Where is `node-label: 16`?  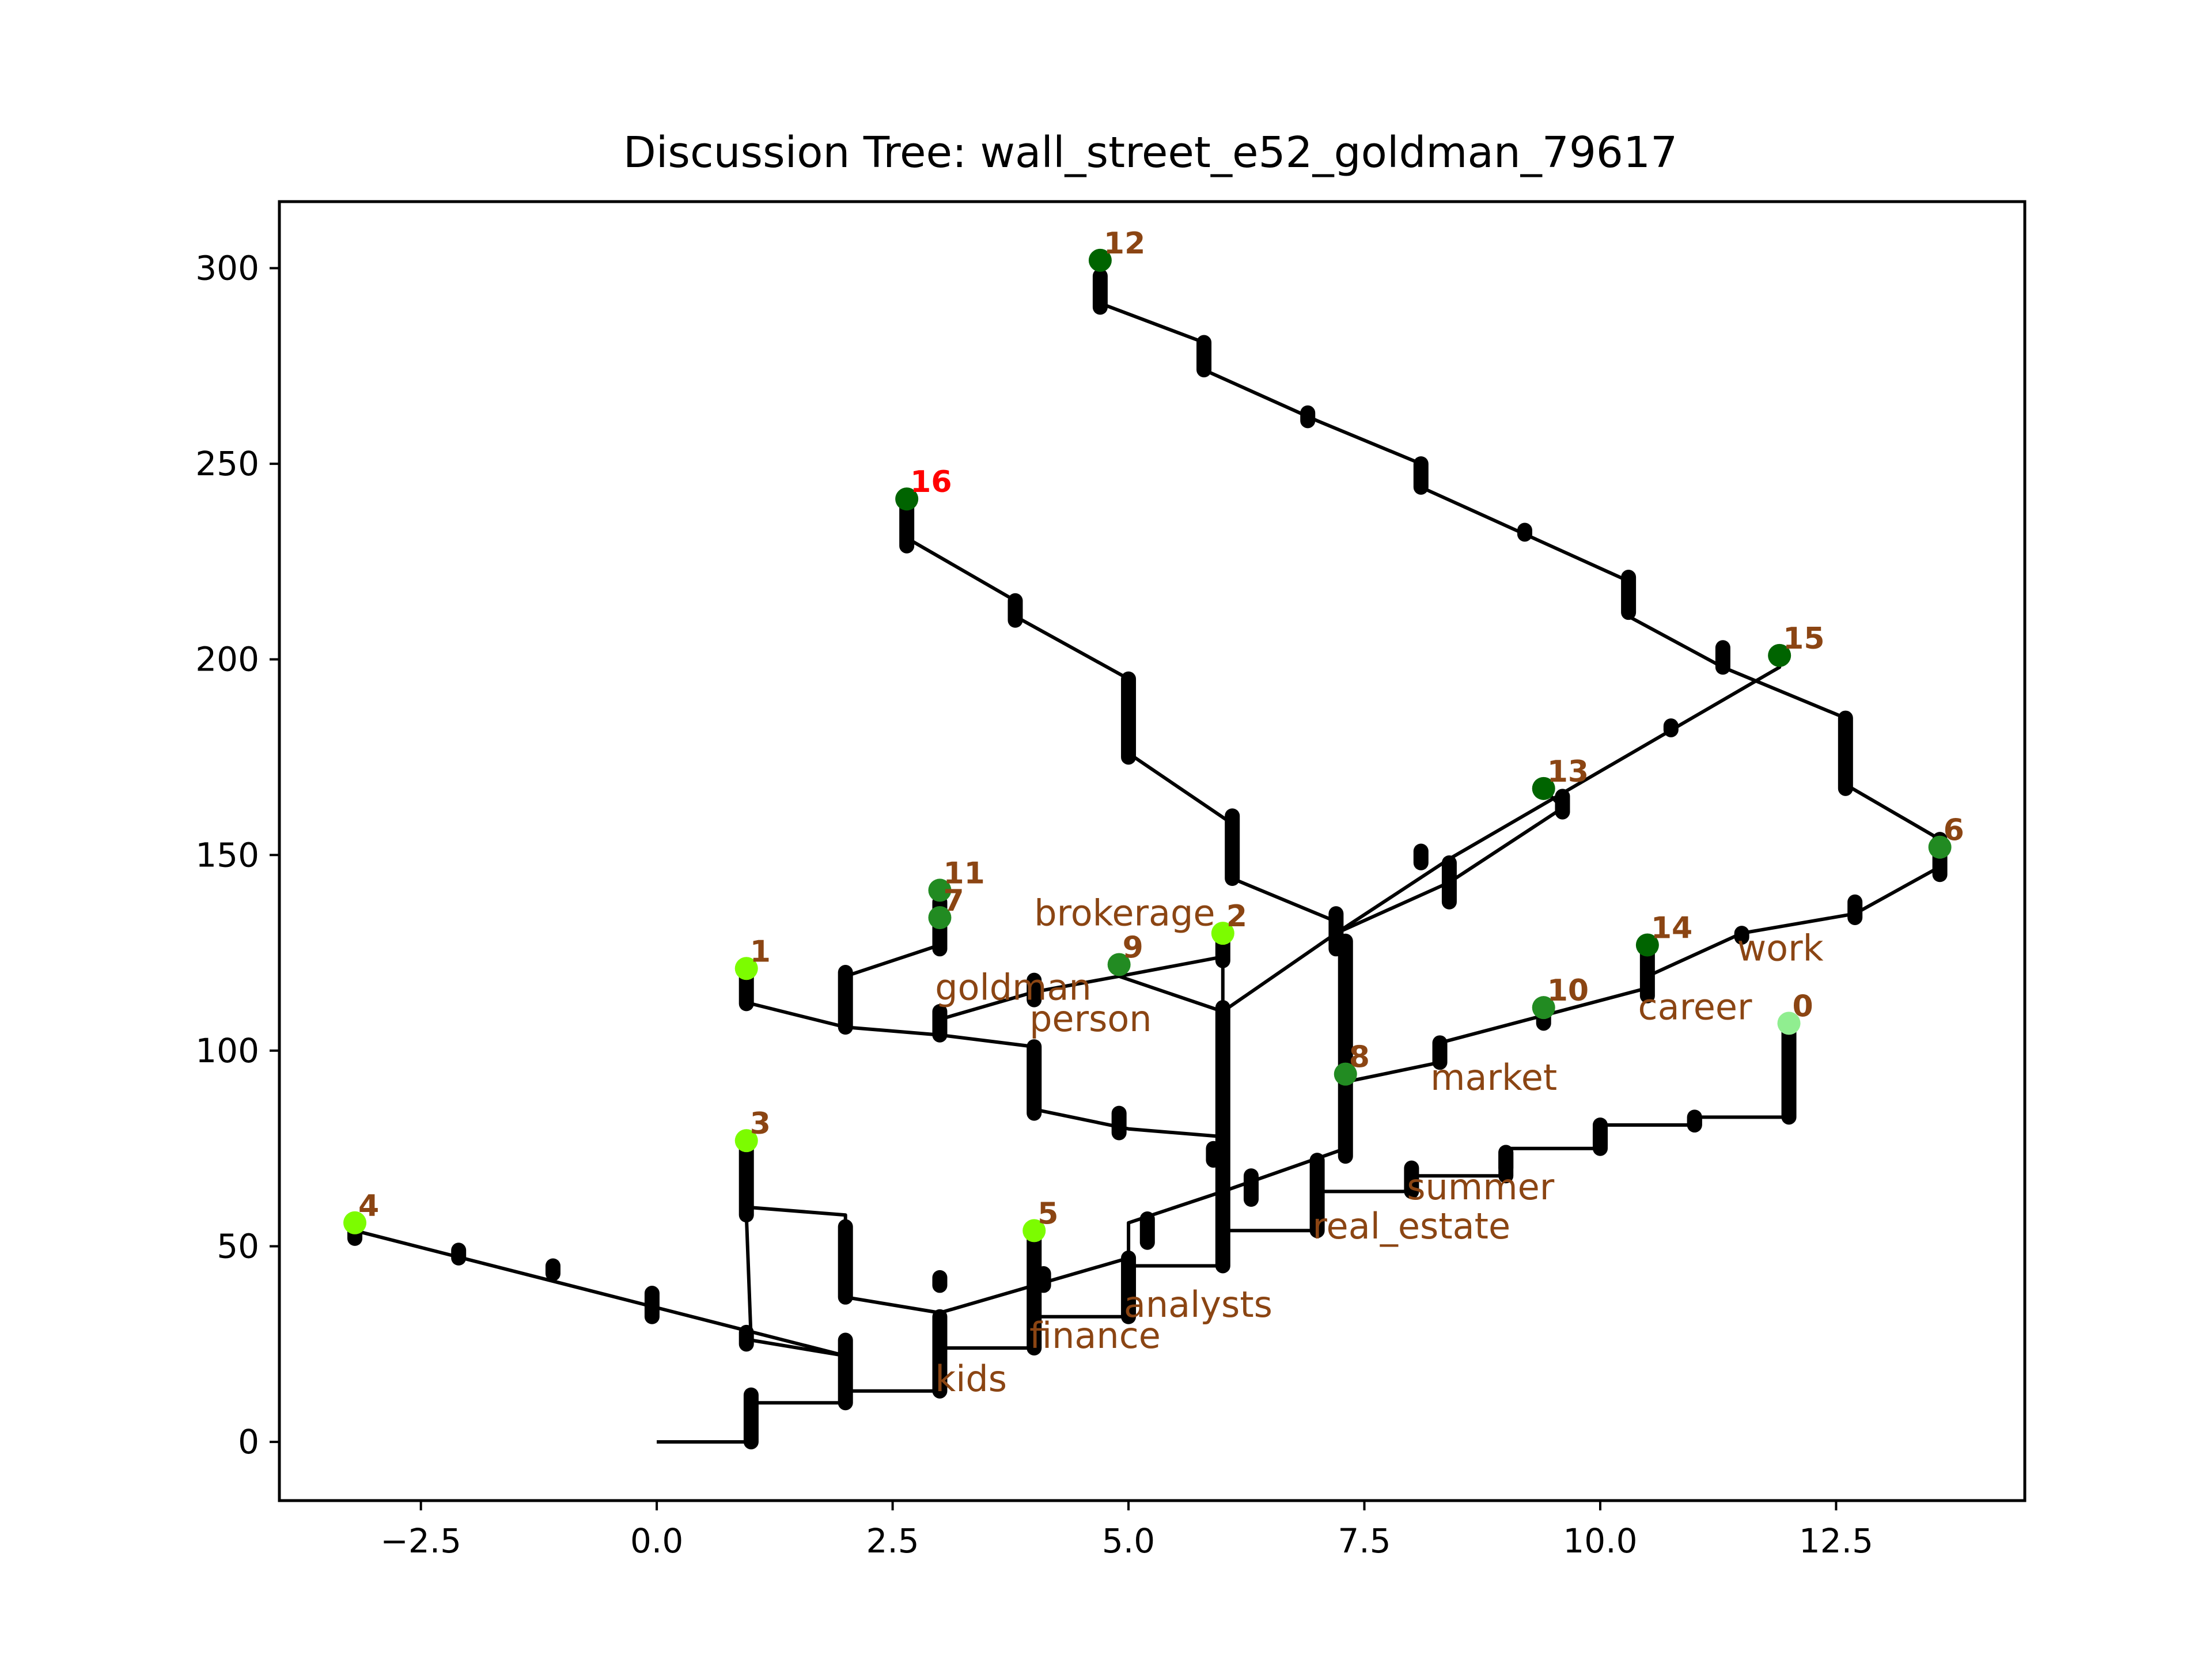
node-label: 16 is located at coordinates (931, 482).